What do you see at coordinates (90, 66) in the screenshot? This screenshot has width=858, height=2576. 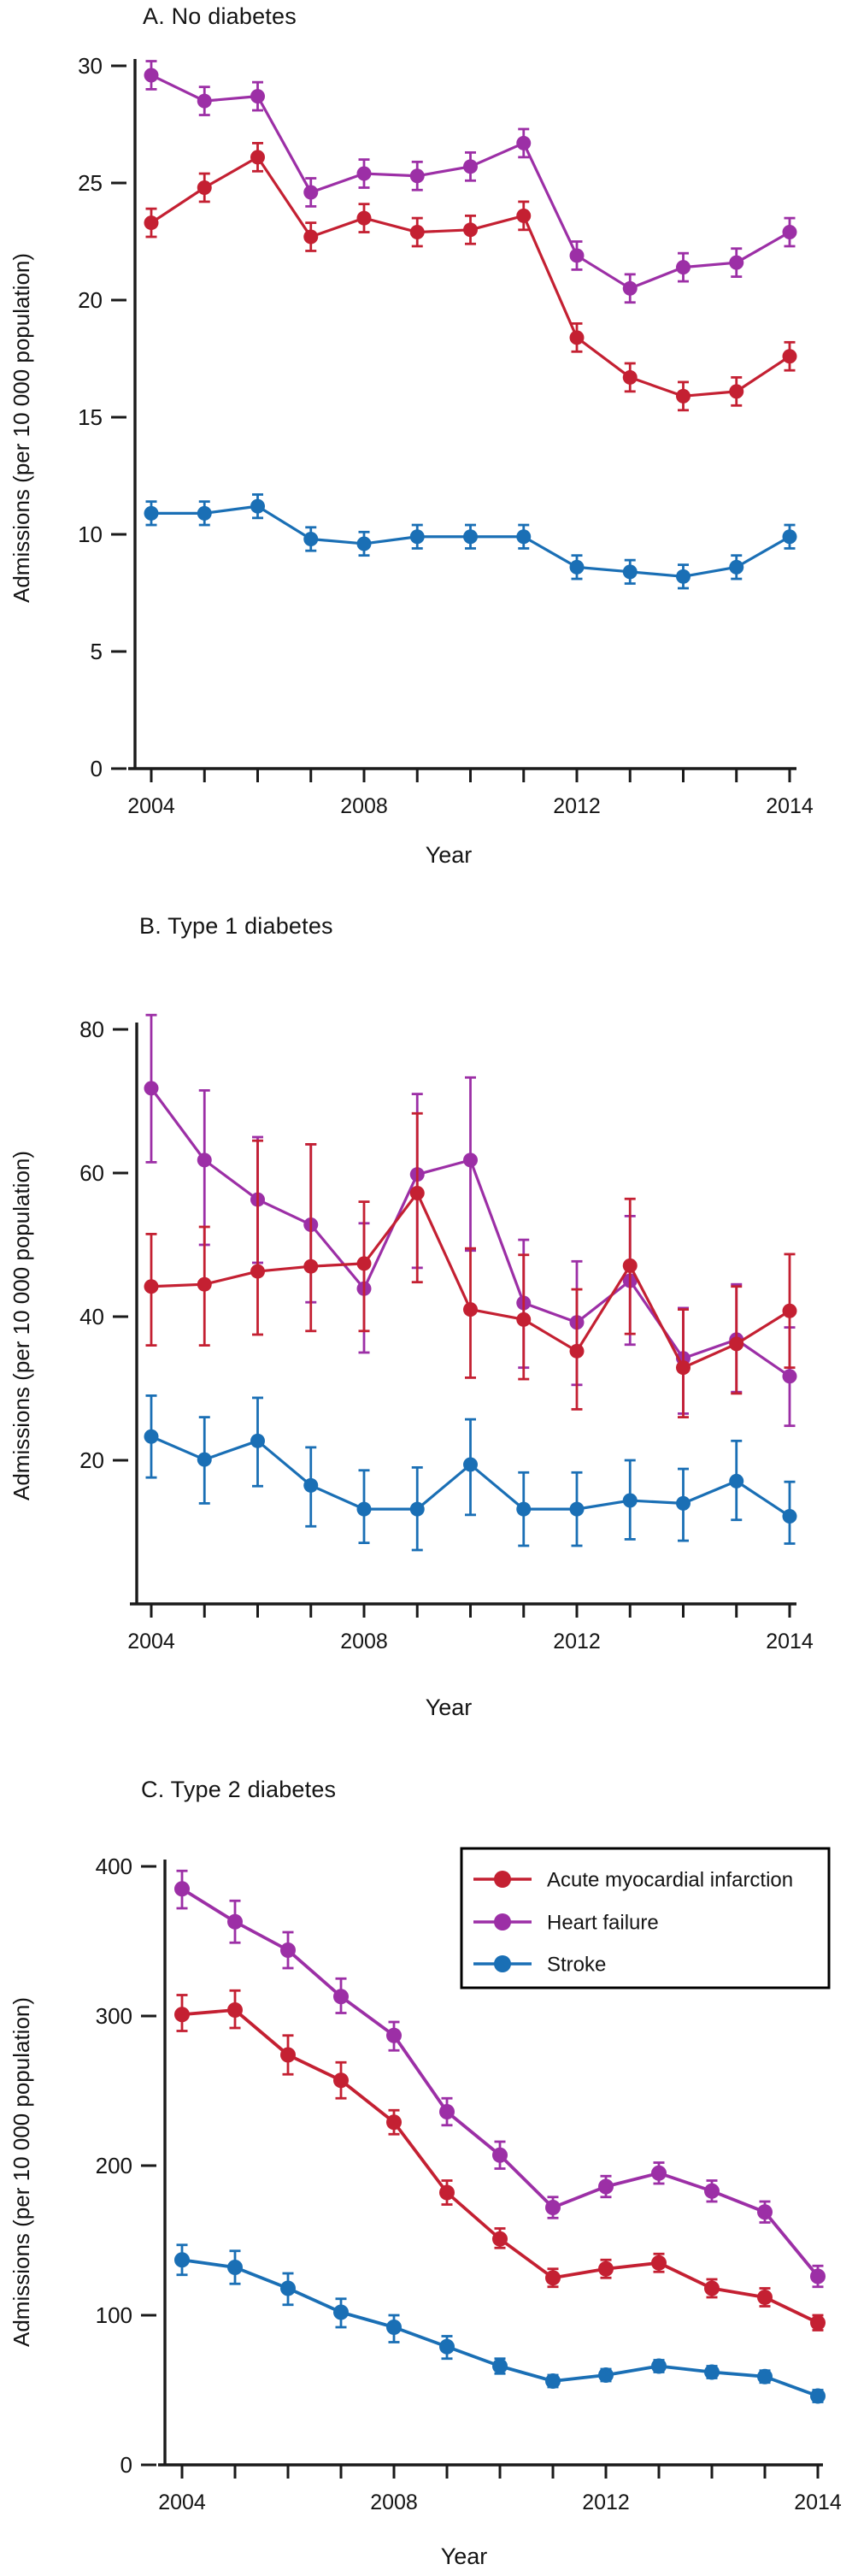 I see `y-tick-label: 30` at bounding box center [90, 66].